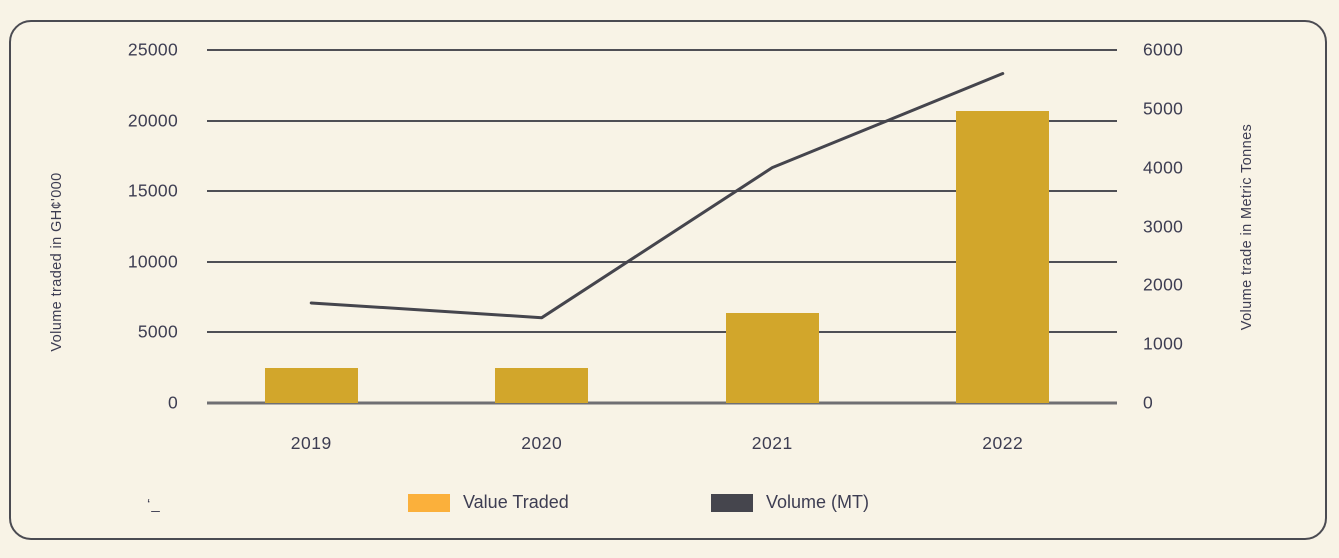  I want to click on stray-mark: ‘_, so click(154, 504).